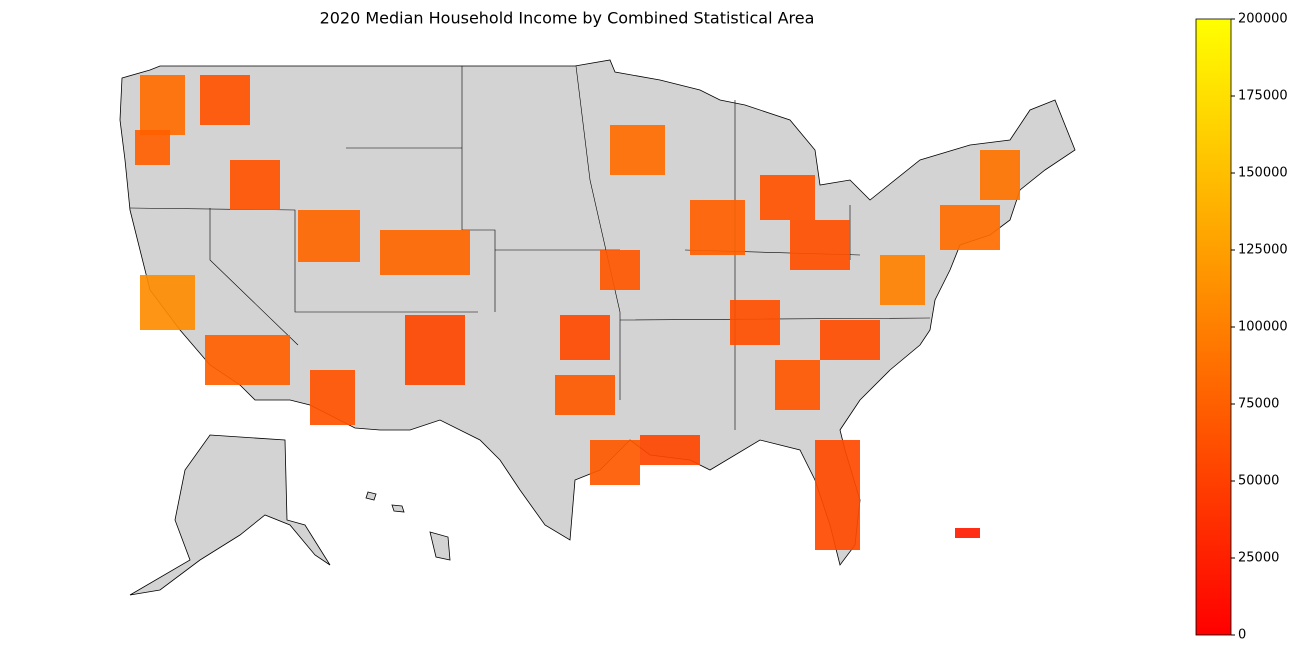  Describe the element at coordinates (1258, 404) in the screenshot. I see `colorbar-tick-label: 75000` at that location.